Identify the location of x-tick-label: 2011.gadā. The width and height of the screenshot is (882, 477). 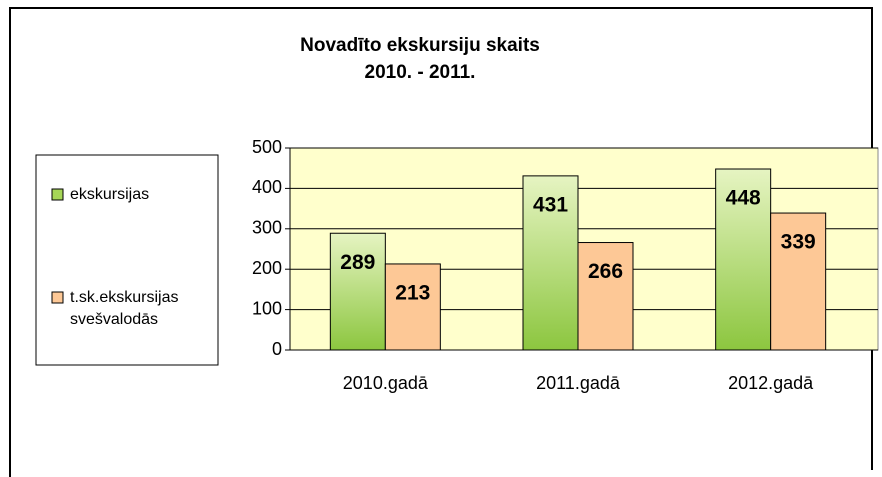
(578, 383).